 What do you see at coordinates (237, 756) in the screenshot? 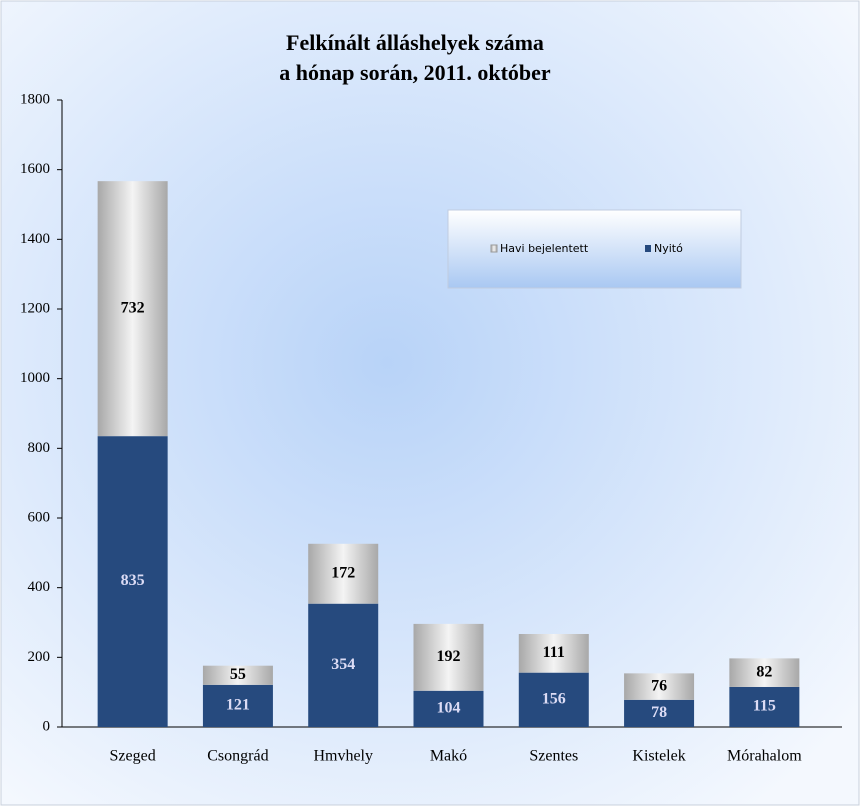
I see `x-tick-label: Csongrád` at bounding box center [237, 756].